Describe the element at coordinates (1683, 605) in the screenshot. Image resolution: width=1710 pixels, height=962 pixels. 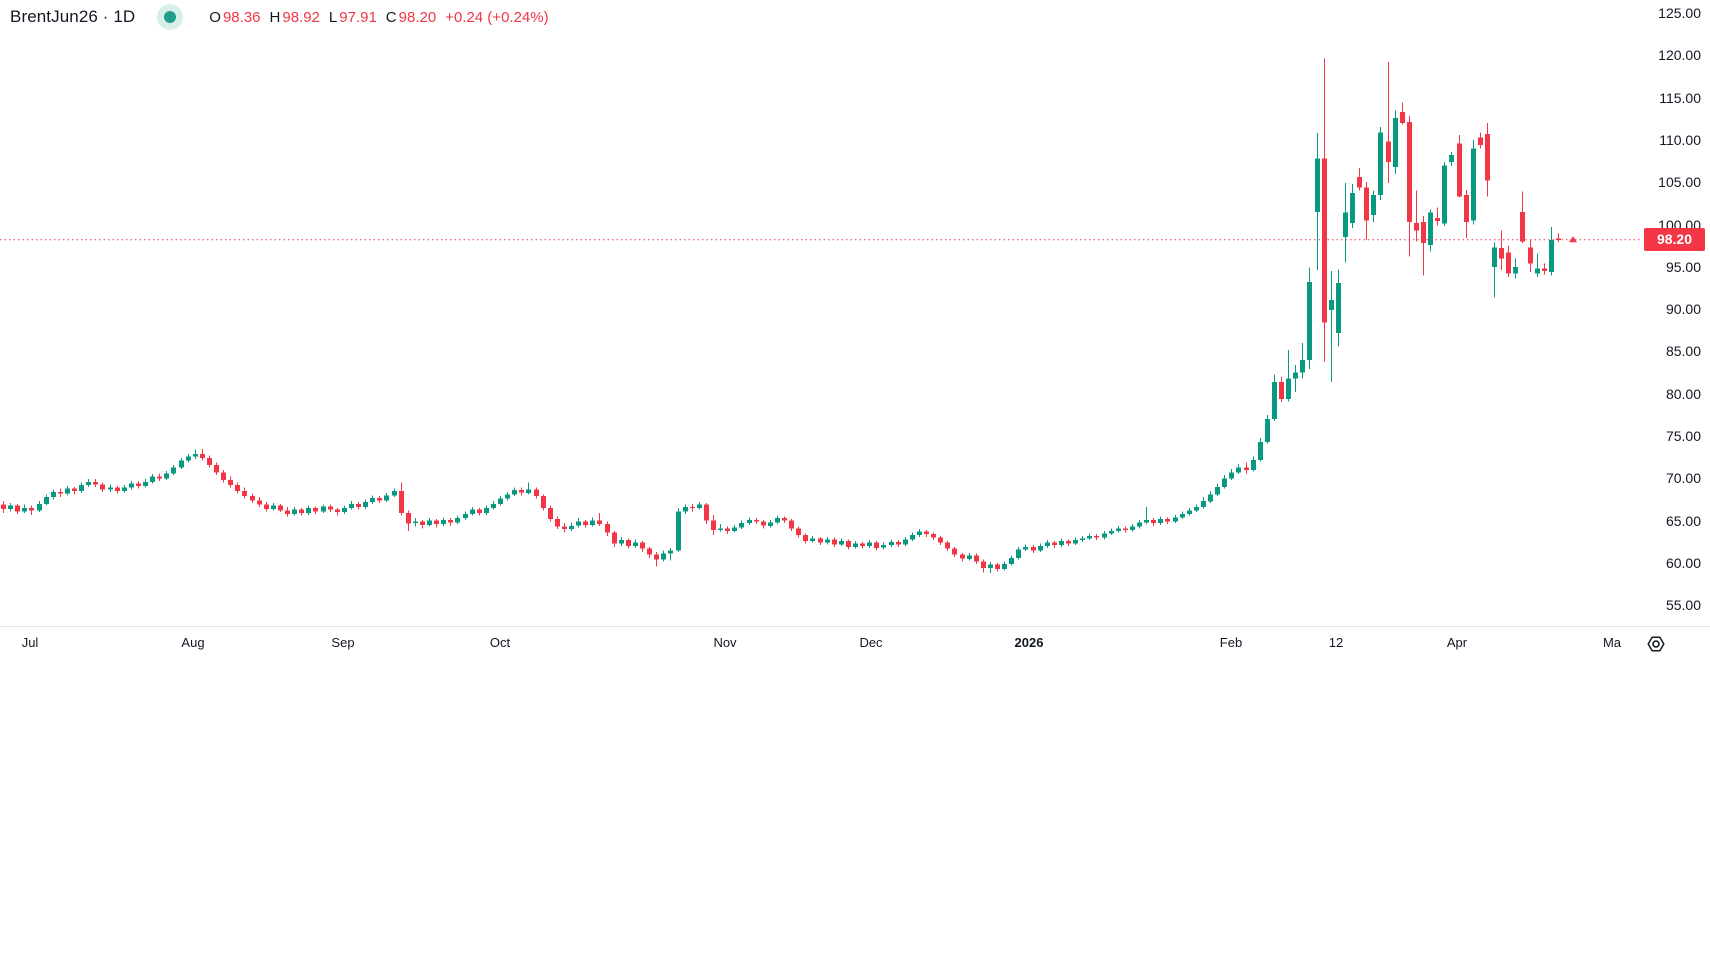
I see `price-axis-label: 55.00` at that location.